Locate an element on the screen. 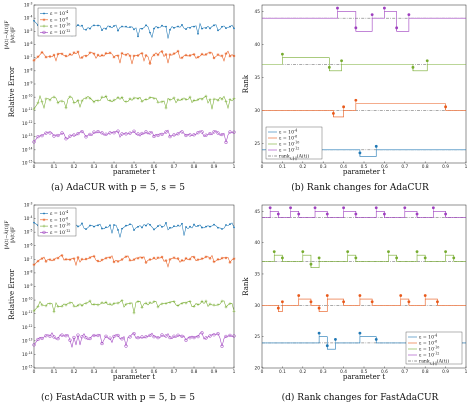 The image size is (474, 409). y-tick-label: 25 is located at coordinates (258, 337).